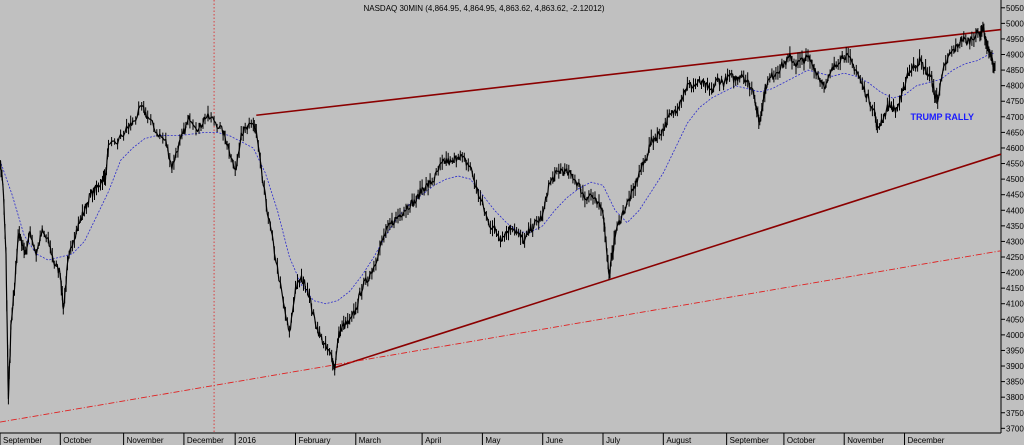  What do you see at coordinates (1015, 319) in the screenshot?
I see `y-tick-label: 4050` at bounding box center [1015, 319].